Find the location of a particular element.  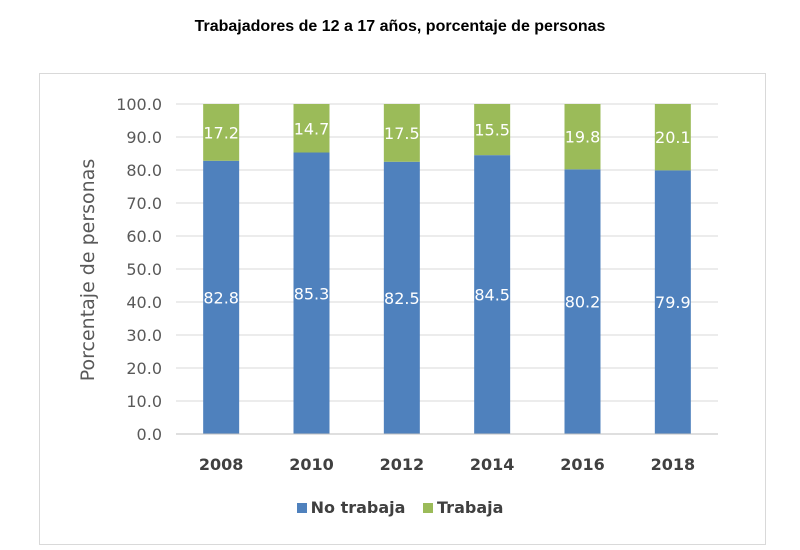

data-label: 17.2 is located at coordinates (221, 132).